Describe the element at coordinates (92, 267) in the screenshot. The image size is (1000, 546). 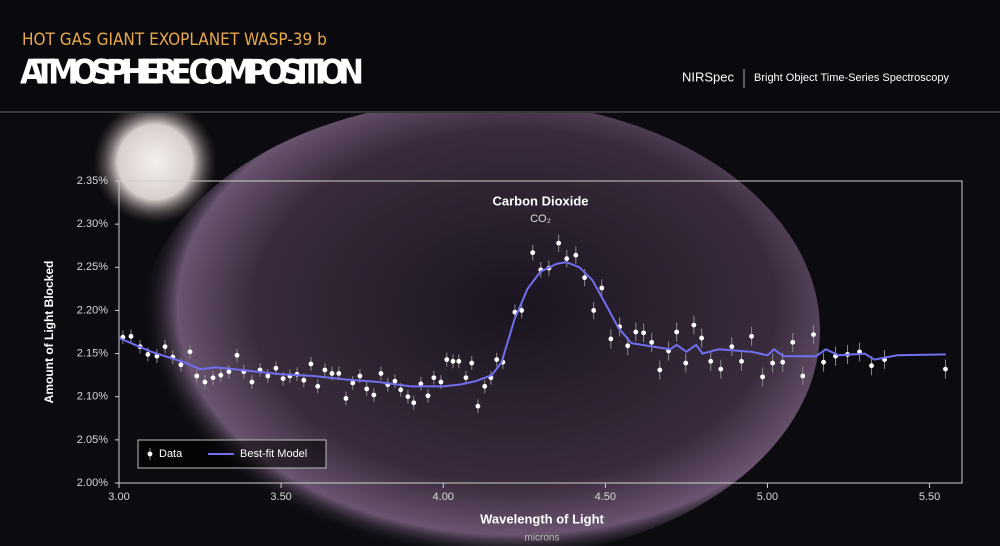
I see `y-tick-label: 2.25%` at that location.